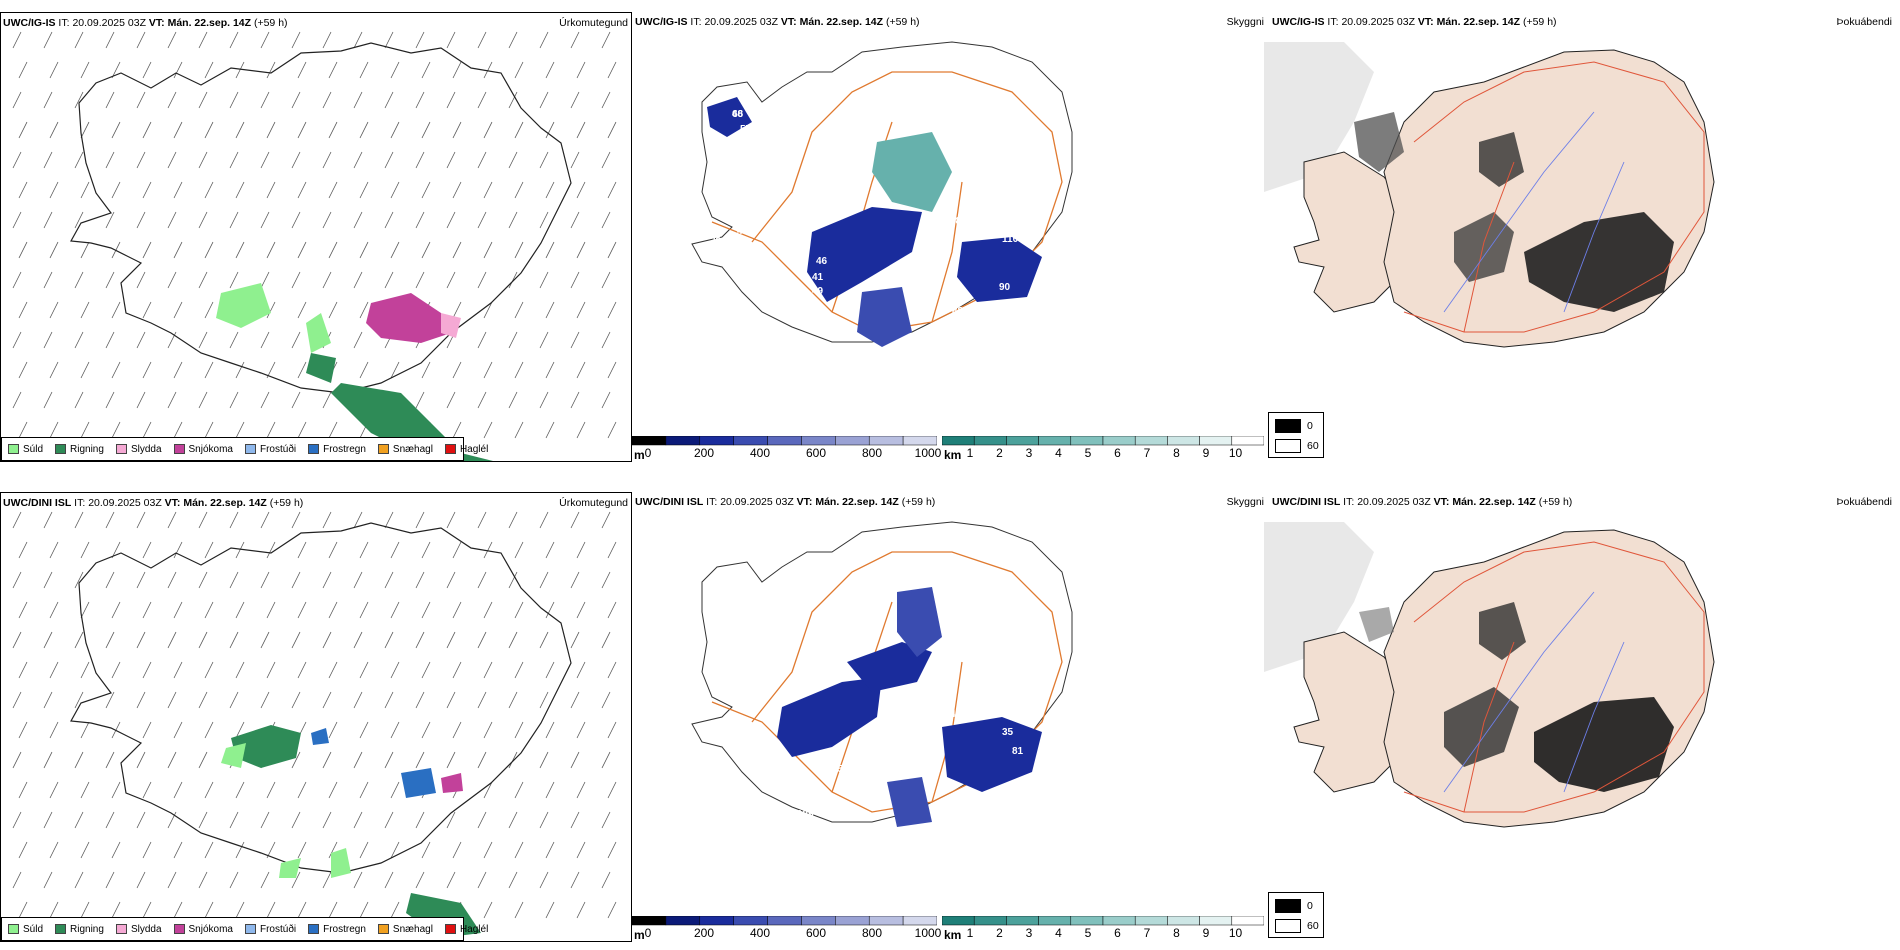 The width and height of the screenshot is (1900, 950). What do you see at coordinates (1063, 814) in the screenshot?
I see `cloud-base-value: 53` at bounding box center [1063, 814].